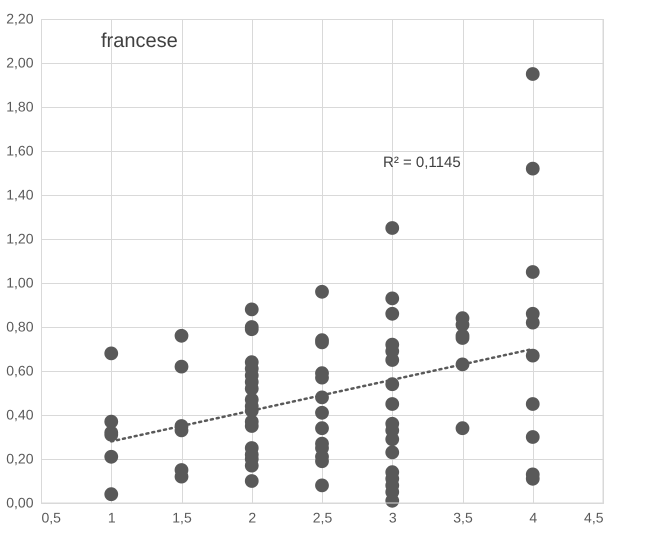 The height and width of the screenshot is (547, 659). Describe the element at coordinates (20, 502) in the screenshot. I see `y-tick-label: 0,00` at that location.